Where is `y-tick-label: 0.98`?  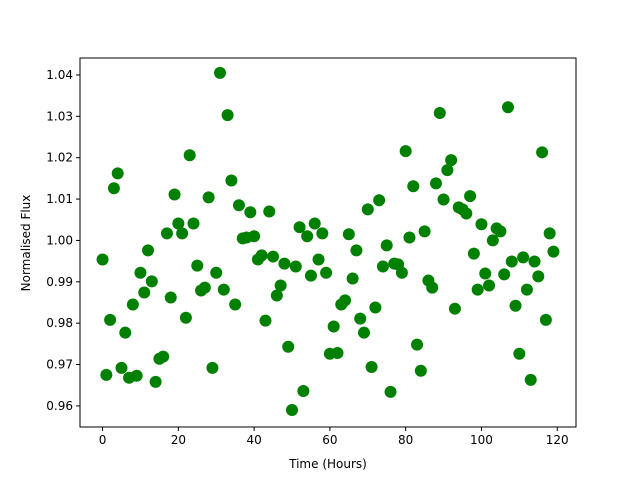
y-tick-label: 0.98 is located at coordinates (59, 323).